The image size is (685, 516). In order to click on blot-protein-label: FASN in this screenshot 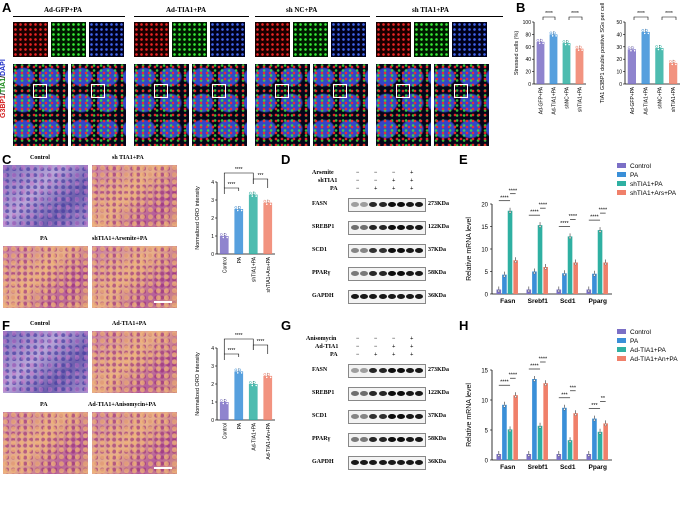, I will do `click(320, 204)`.